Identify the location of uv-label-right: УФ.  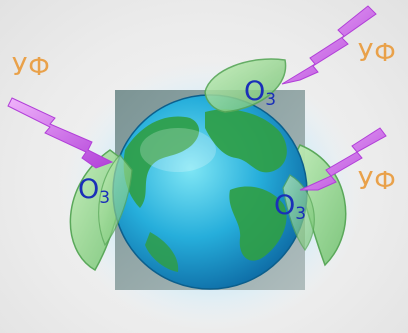
(377, 180).